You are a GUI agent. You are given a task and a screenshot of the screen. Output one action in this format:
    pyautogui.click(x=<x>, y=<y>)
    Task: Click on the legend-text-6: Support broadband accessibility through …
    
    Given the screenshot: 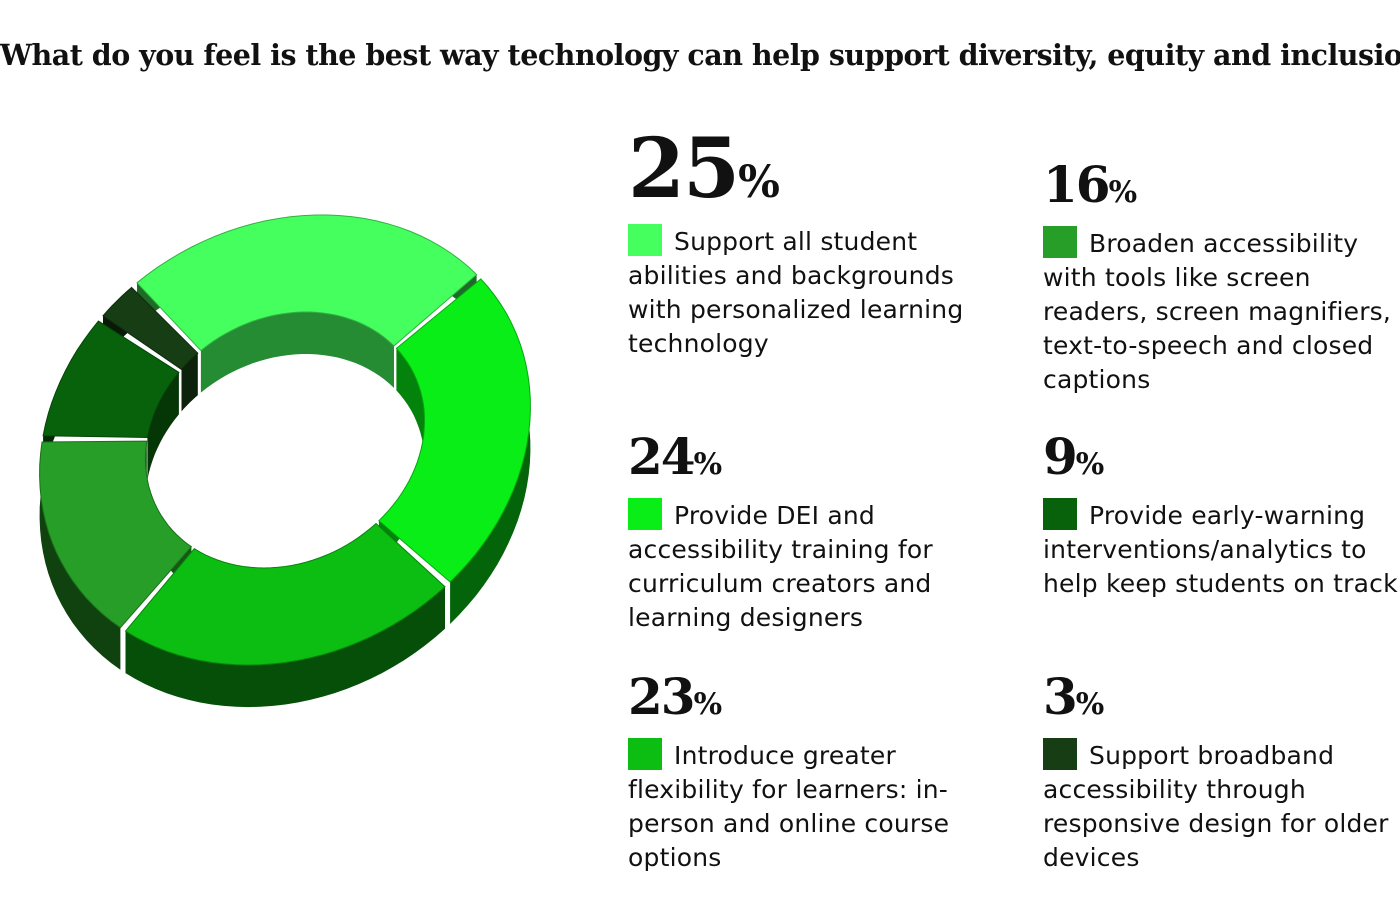 What is the action you would take?
    pyautogui.click(x=1221, y=806)
    